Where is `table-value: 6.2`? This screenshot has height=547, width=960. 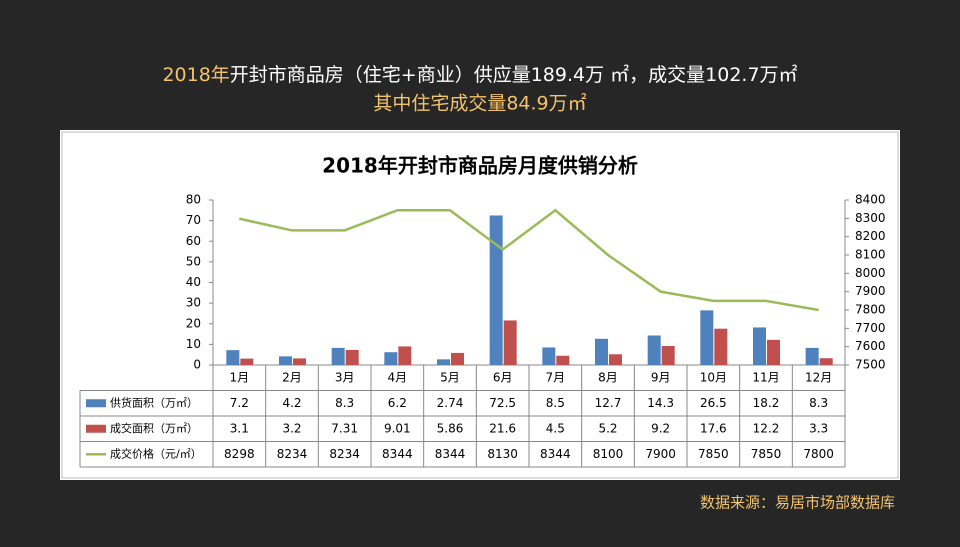 table-value: 6.2 is located at coordinates (397, 403).